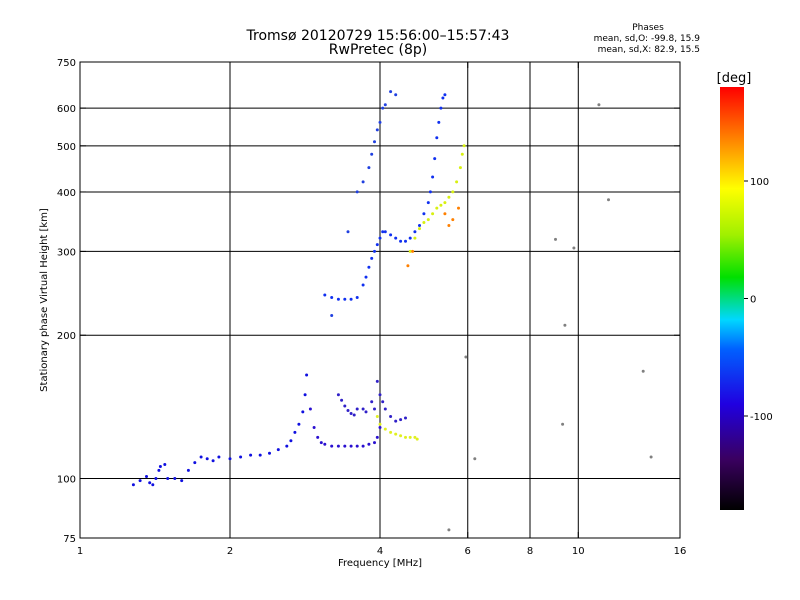  I want to click on colorbar-tick-label: -100, so click(761, 417).